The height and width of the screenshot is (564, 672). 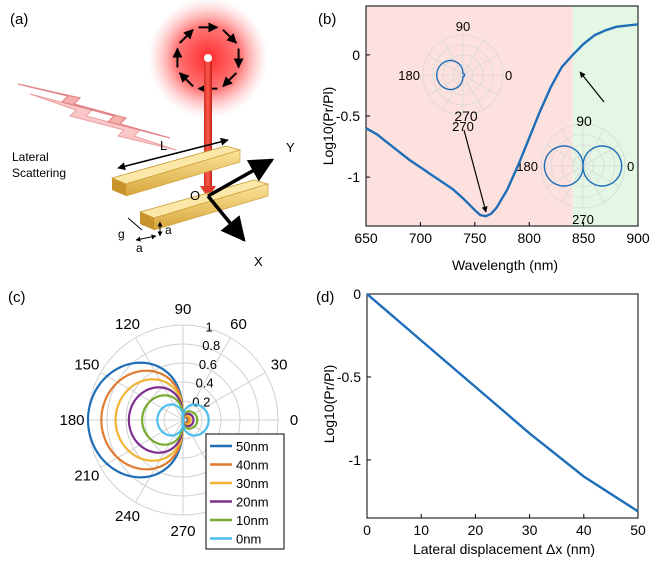 I want to click on x-axis-arrow, so click(x=226, y=218).